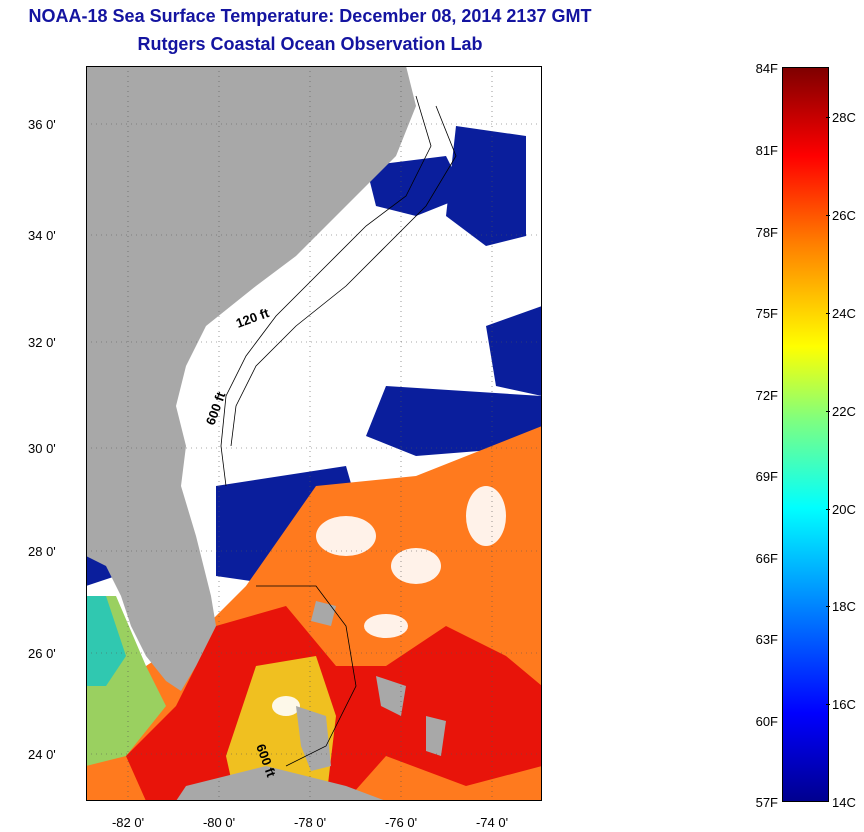 Image resolution: width=864 pixels, height=832 pixels. Describe the element at coordinates (766, 395) in the screenshot. I see `colorbar-label-72f: 72F` at that location.